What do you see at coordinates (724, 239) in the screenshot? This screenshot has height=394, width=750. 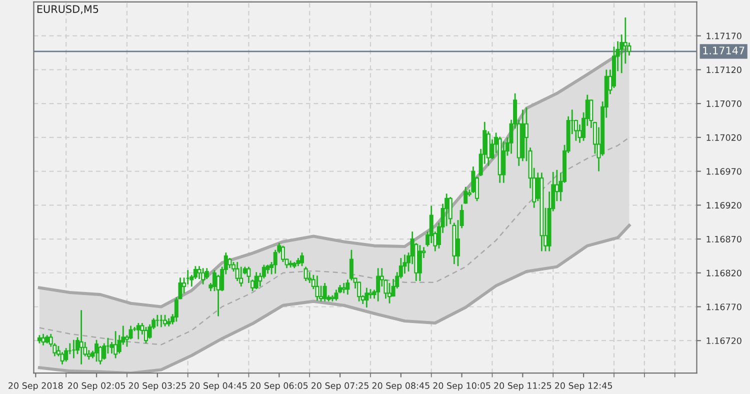 I see `y-tick-label: 1.16870` at bounding box center [724, 239].